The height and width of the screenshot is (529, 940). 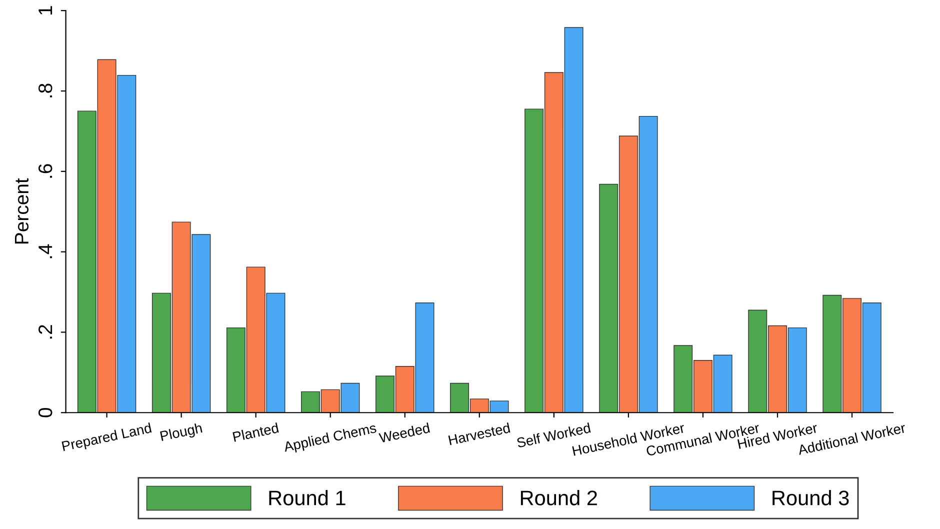 I want to click on y-tick-label: .8, so click(x=45, y=91).